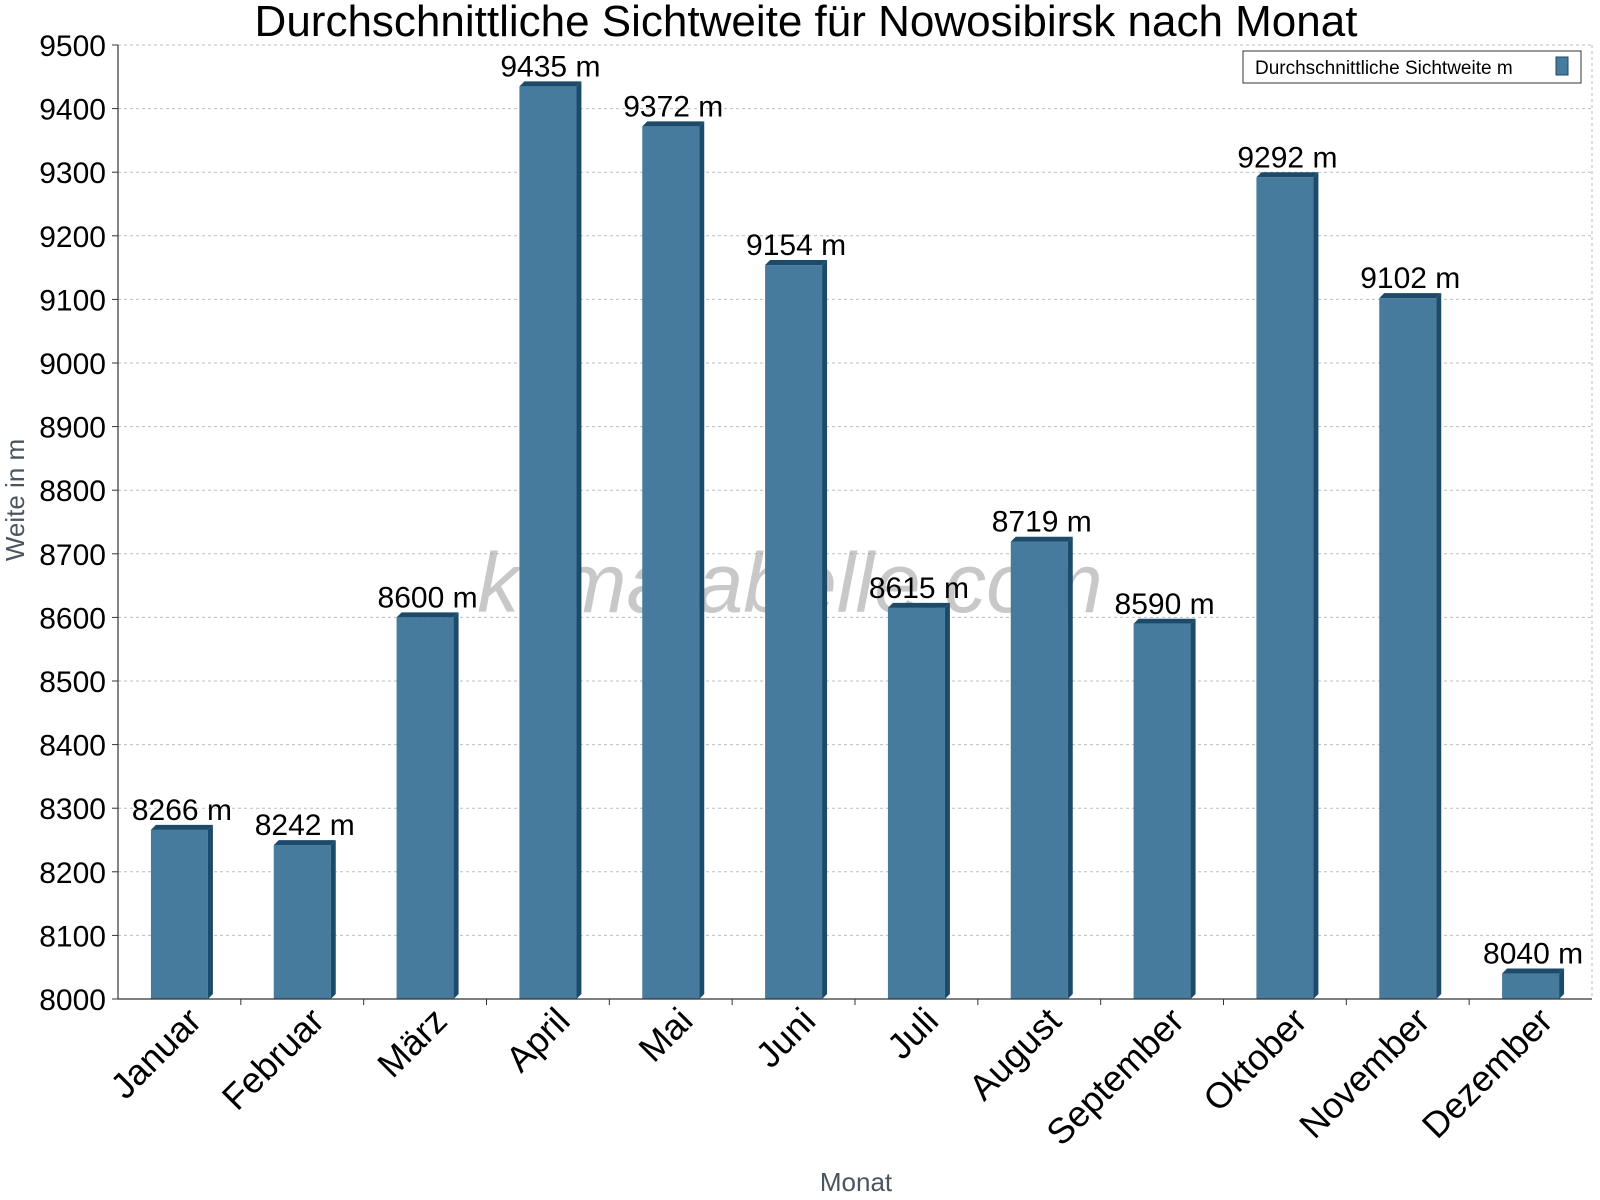 This screenshot has width=1600, height=1200. Describe the element at coordinates (1384, 68) in the screenshot. I see `legend-label: Durchschnittliche Sichtweite m` at that location.